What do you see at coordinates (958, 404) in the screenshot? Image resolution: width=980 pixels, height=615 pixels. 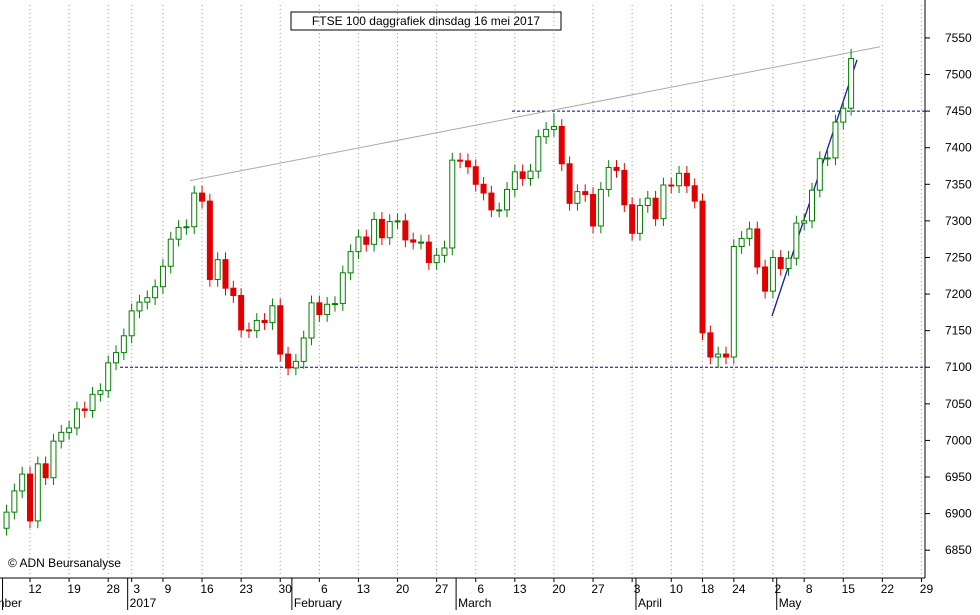 I see `y-tick-label: 7050` at bounding box center [958, 404].